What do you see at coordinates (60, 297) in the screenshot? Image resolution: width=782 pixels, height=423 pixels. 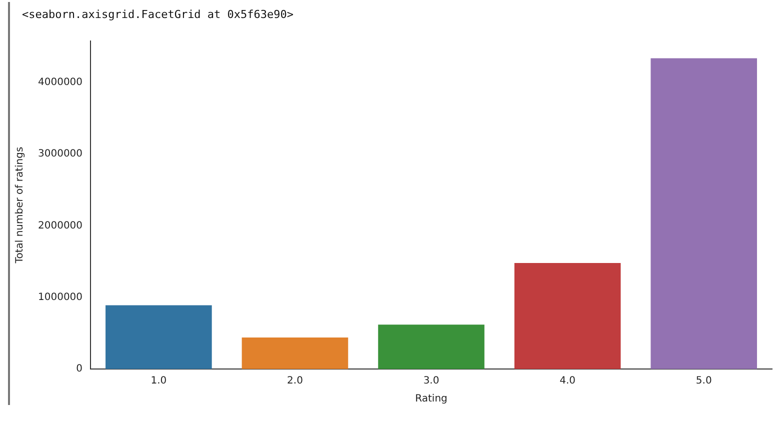 I see `y-tick-label: 1000000` at bounding box center [60, 297].